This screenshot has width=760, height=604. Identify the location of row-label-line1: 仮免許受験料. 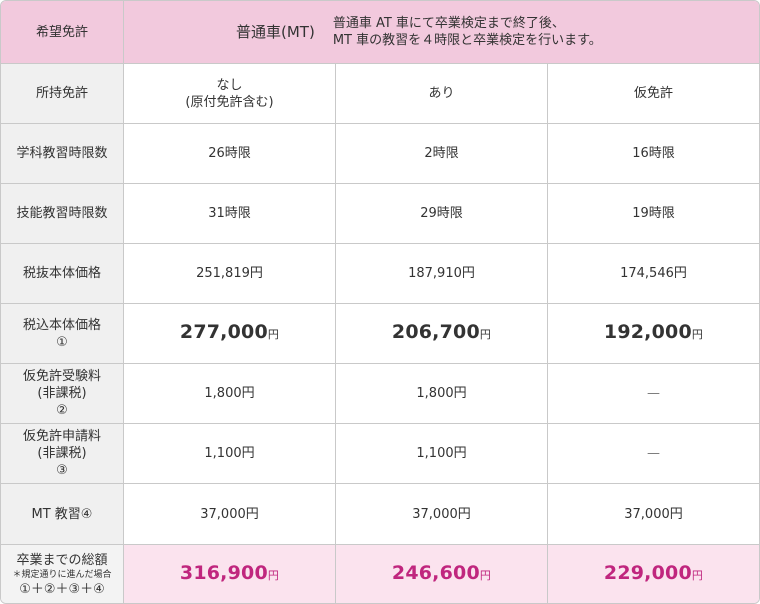
(61, 376).